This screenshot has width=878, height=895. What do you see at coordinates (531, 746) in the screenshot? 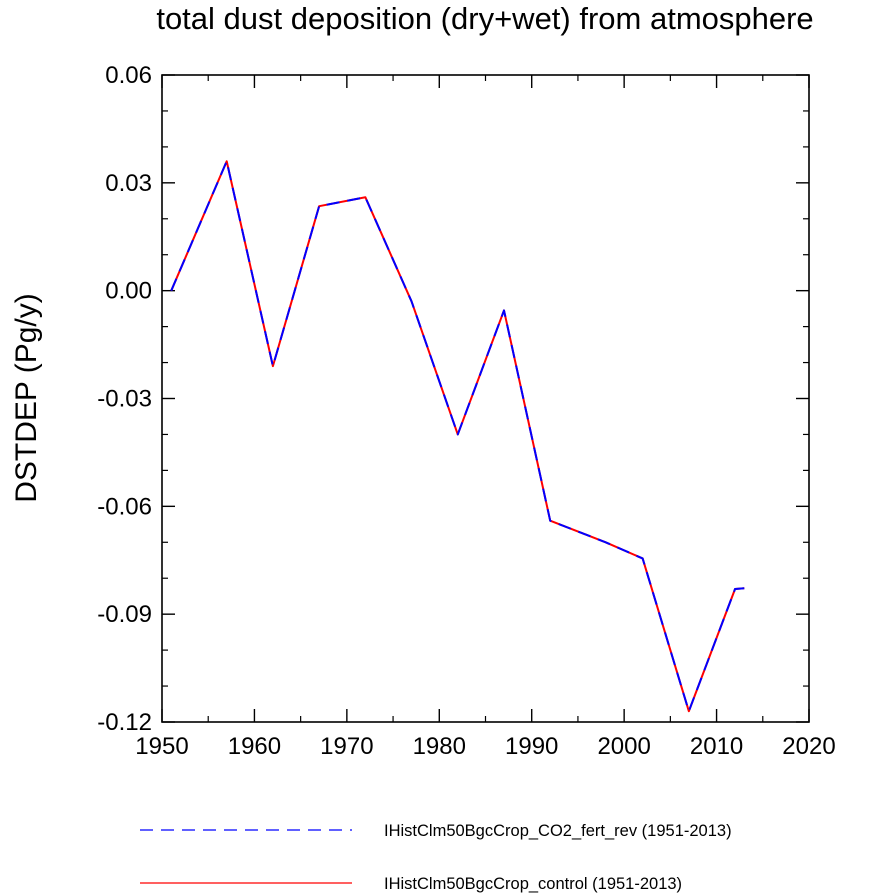
I see `x-tick-label: 1990` at bounding box center [531, 746].